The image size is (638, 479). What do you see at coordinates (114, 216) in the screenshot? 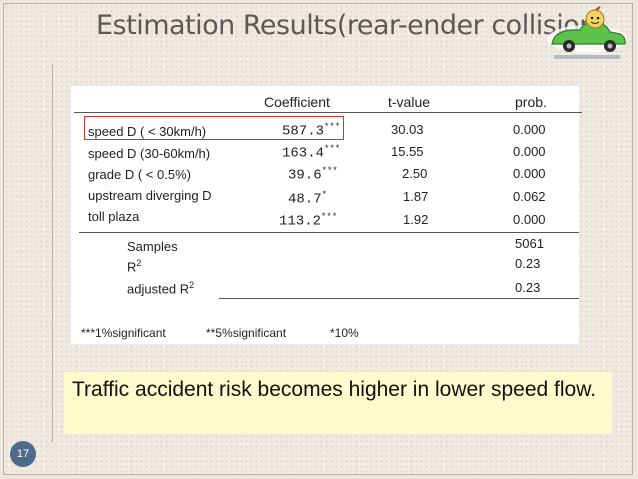
I see `row-variable: toll plaza` at bounding box center [114, 216].